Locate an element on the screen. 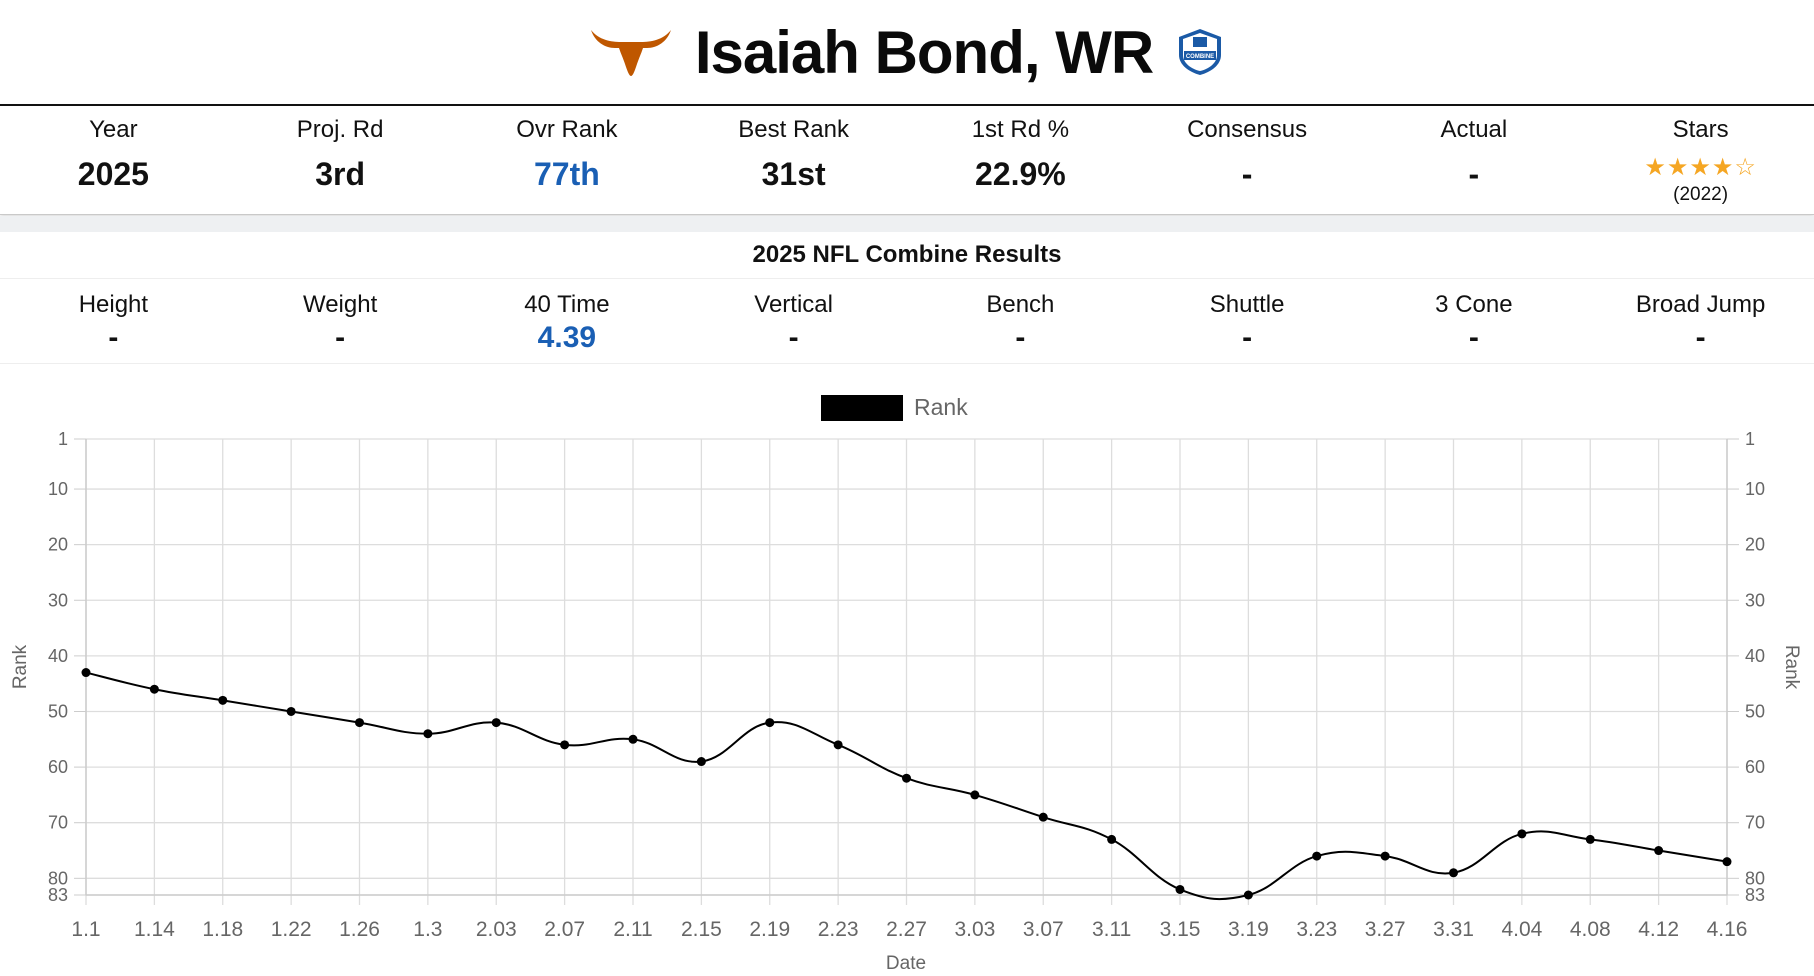 Image resolution: width=1814 pixels, height=976 pixels. stat-label: Actual is located at coordinates (1474, 129).